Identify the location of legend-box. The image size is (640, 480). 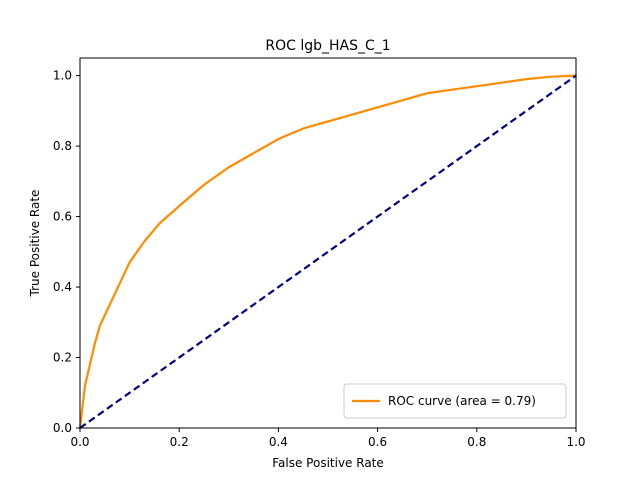
(455, 401).